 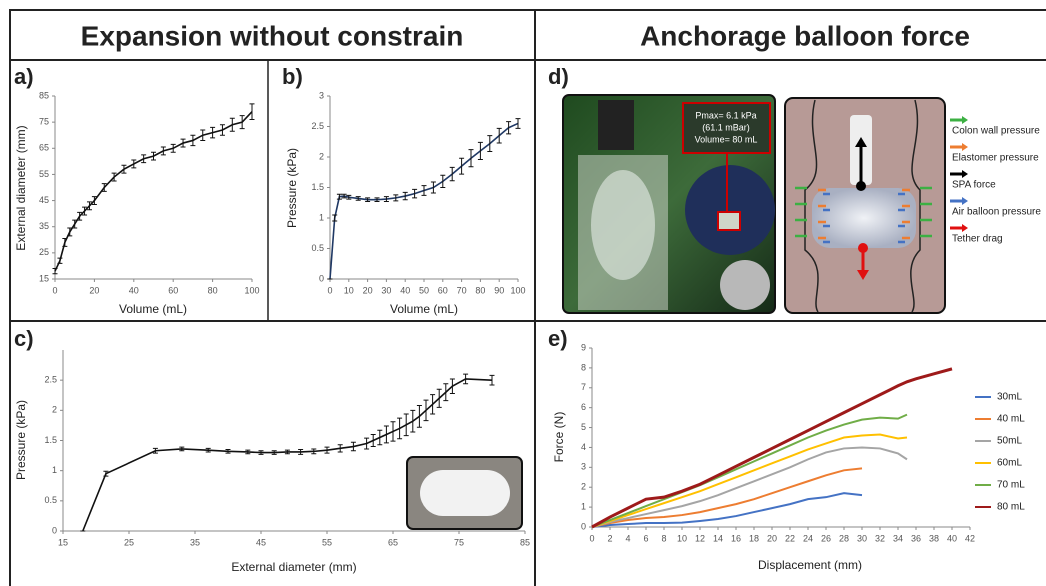 I want to click on x-tick-label: 6, so click(x=645, y=538).